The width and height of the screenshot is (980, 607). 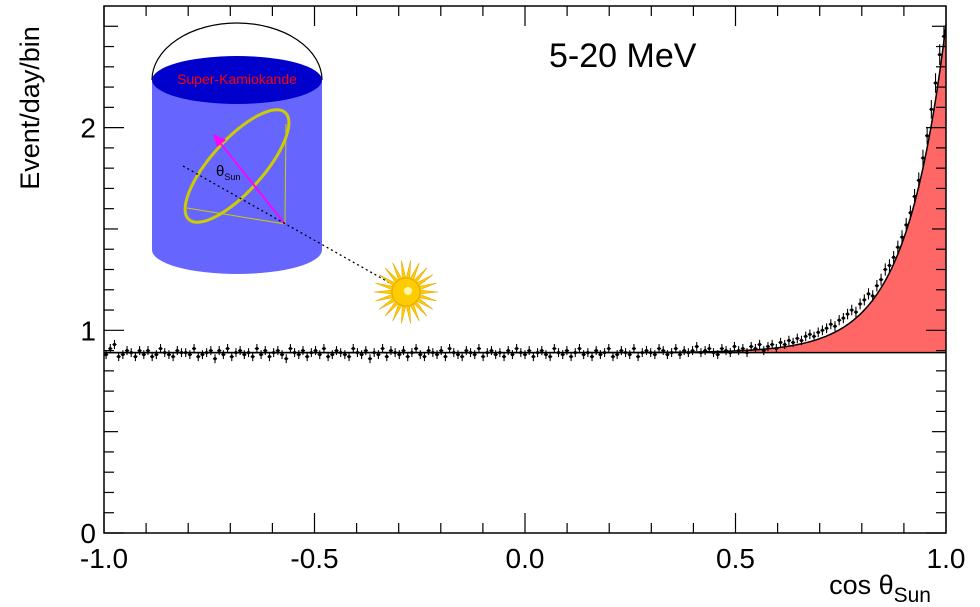 I want to click on y-tick-label: 1, so click(x=88, y=330).